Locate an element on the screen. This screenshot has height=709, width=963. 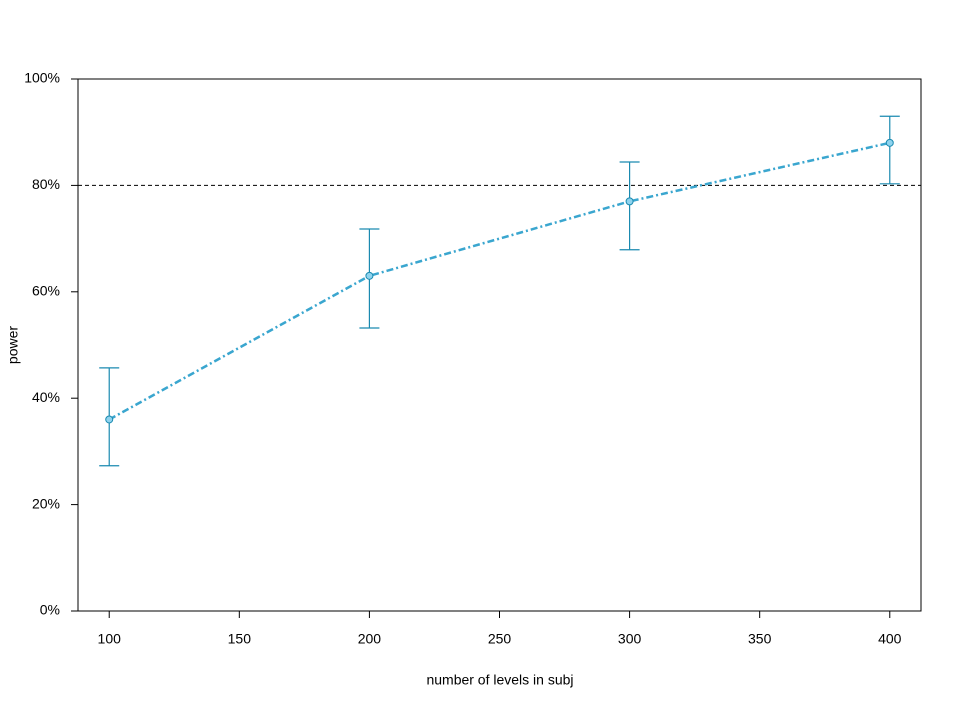
x-tick-label: 300 is located at coordinates (630, 639).